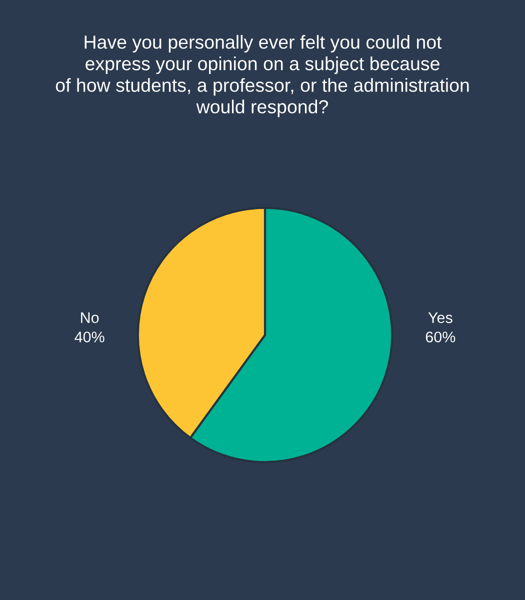 The image size is (525, 600). What do you see at coordinates (262, 76) in the screenshot?
I see `chart-title: Have you personally ever felt you could not express your opinion on a subject because of how students, a professor, or the administration would respond?` at bounding box center [262, 76].